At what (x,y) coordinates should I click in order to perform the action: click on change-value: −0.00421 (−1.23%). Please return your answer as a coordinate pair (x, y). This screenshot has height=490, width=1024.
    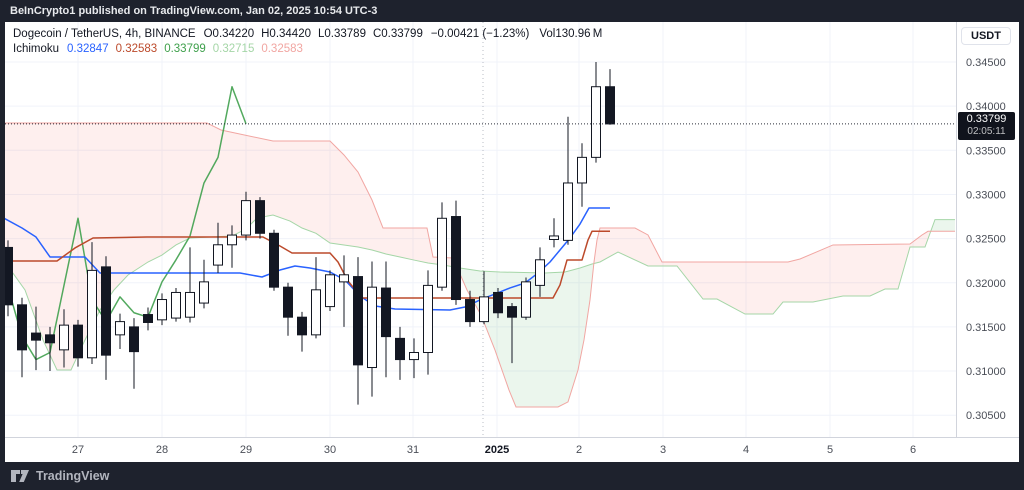
    Looking at the image, I should click on (480, 33).